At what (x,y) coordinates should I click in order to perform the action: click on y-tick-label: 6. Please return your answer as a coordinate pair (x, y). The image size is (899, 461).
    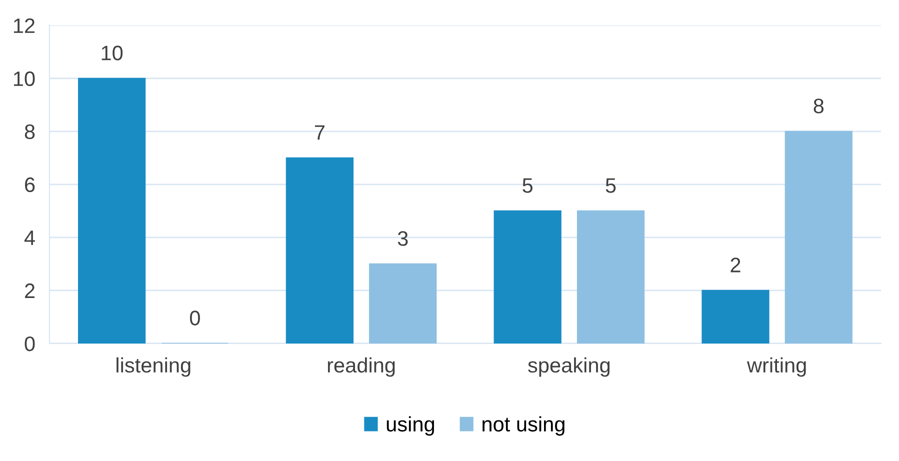
    Looking at the image, I should click on (30, 184).